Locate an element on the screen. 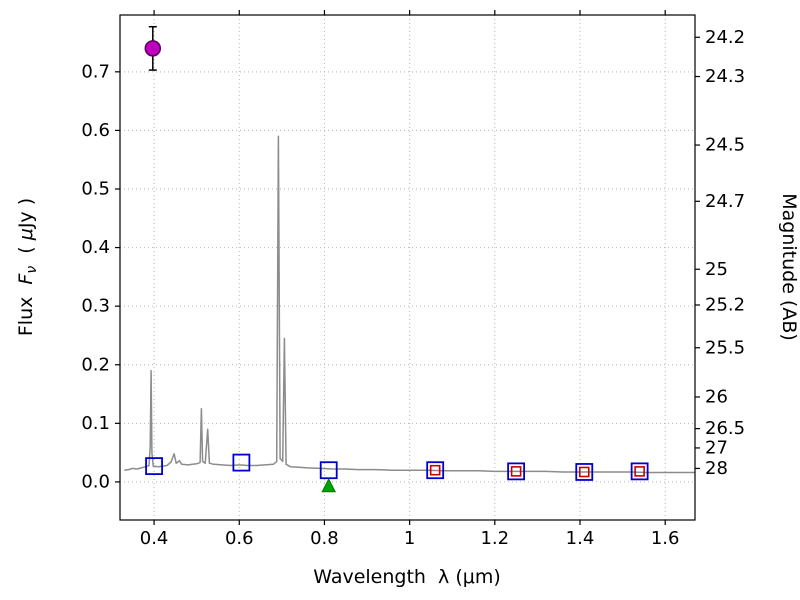  y-tick-label-right: 27 is located at coordinates (716, 447).